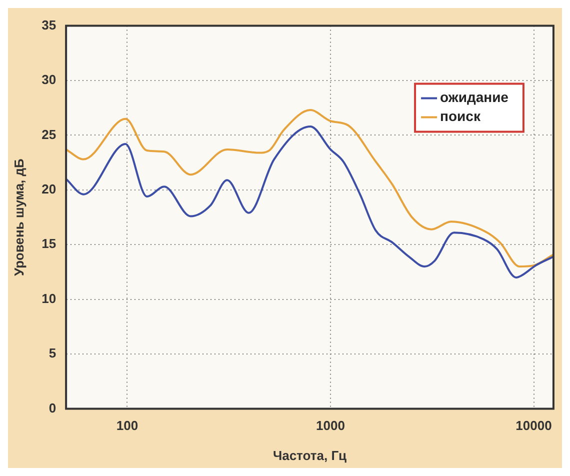 The image size is (570, 476). What do you see at coordinates (49, 24) in the screenshot?
I see `y-tick-label: 35` at bounding box center [49, 24].